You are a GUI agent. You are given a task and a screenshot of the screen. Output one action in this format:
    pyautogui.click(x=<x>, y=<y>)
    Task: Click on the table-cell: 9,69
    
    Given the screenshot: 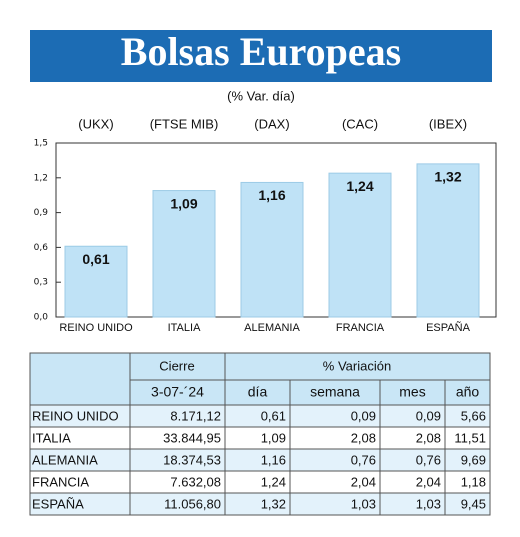 What is the action you would take?
    pyautogui.click(x=473, y=459)
    